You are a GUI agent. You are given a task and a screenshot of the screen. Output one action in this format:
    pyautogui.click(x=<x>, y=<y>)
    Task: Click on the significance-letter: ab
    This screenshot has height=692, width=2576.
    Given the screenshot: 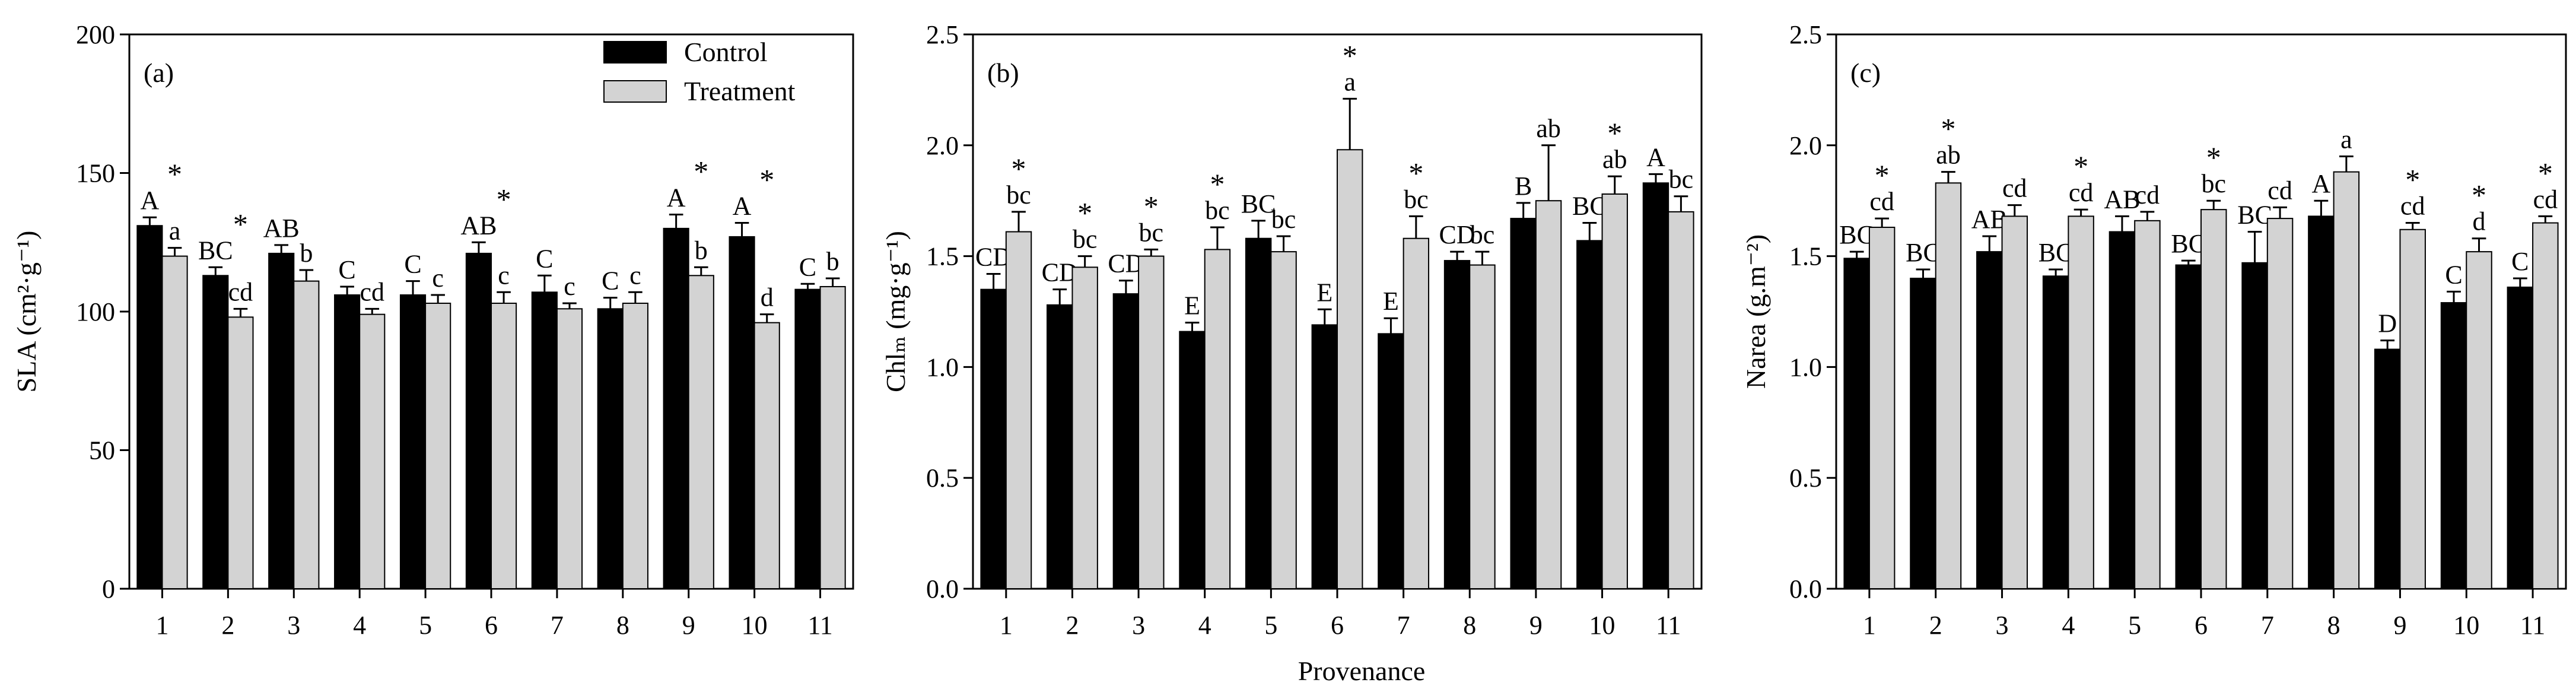 What is the action you would take?
    pyautogui.click(x=1614, y=159)
    